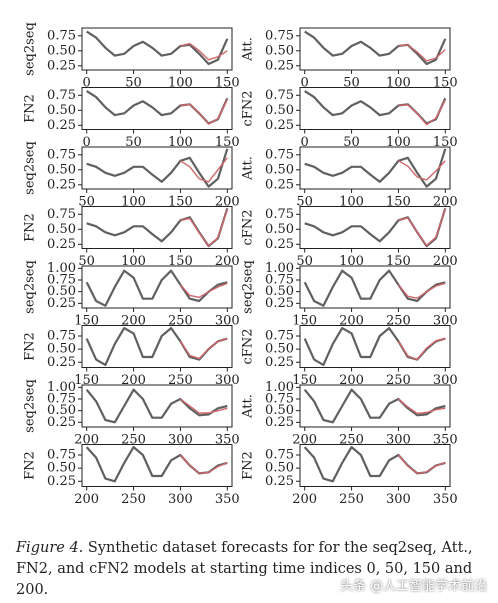 The image size is (498, 603). What do you see at coordinates (414, 586) in the screenshot?
I see `watermark: 头条 @人工智能学术前沿` at bounding box center [414, 586].